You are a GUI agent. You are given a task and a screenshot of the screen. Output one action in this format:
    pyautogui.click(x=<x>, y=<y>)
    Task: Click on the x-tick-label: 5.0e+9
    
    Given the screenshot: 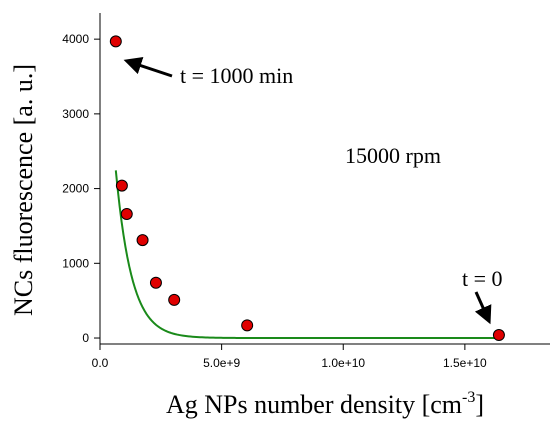 What is the action you would take?
    pyautogui.click(x=221, y=363)
    